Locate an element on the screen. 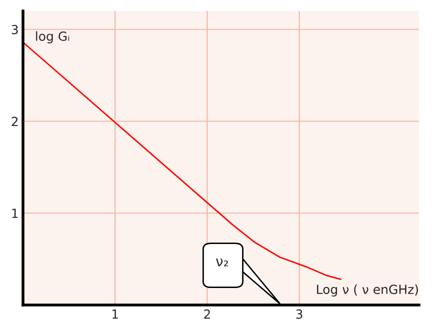 The width and height of the screenshot is (431, 321). y-tick-label: 3 is located at coordinates (15, 29).